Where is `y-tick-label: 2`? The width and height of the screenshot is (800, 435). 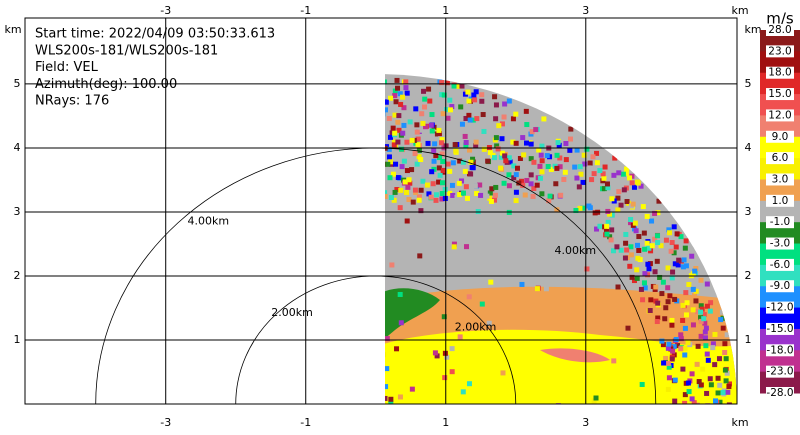 y-tick-label: 2 is located at coordinates (17, 275).